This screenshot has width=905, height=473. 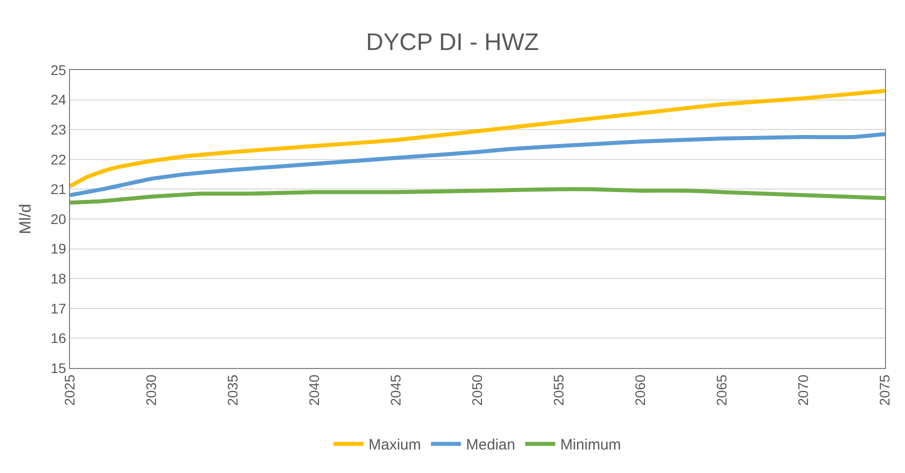 I want to click on y-axis-title: Ml/d, so click(x=26, y=219).